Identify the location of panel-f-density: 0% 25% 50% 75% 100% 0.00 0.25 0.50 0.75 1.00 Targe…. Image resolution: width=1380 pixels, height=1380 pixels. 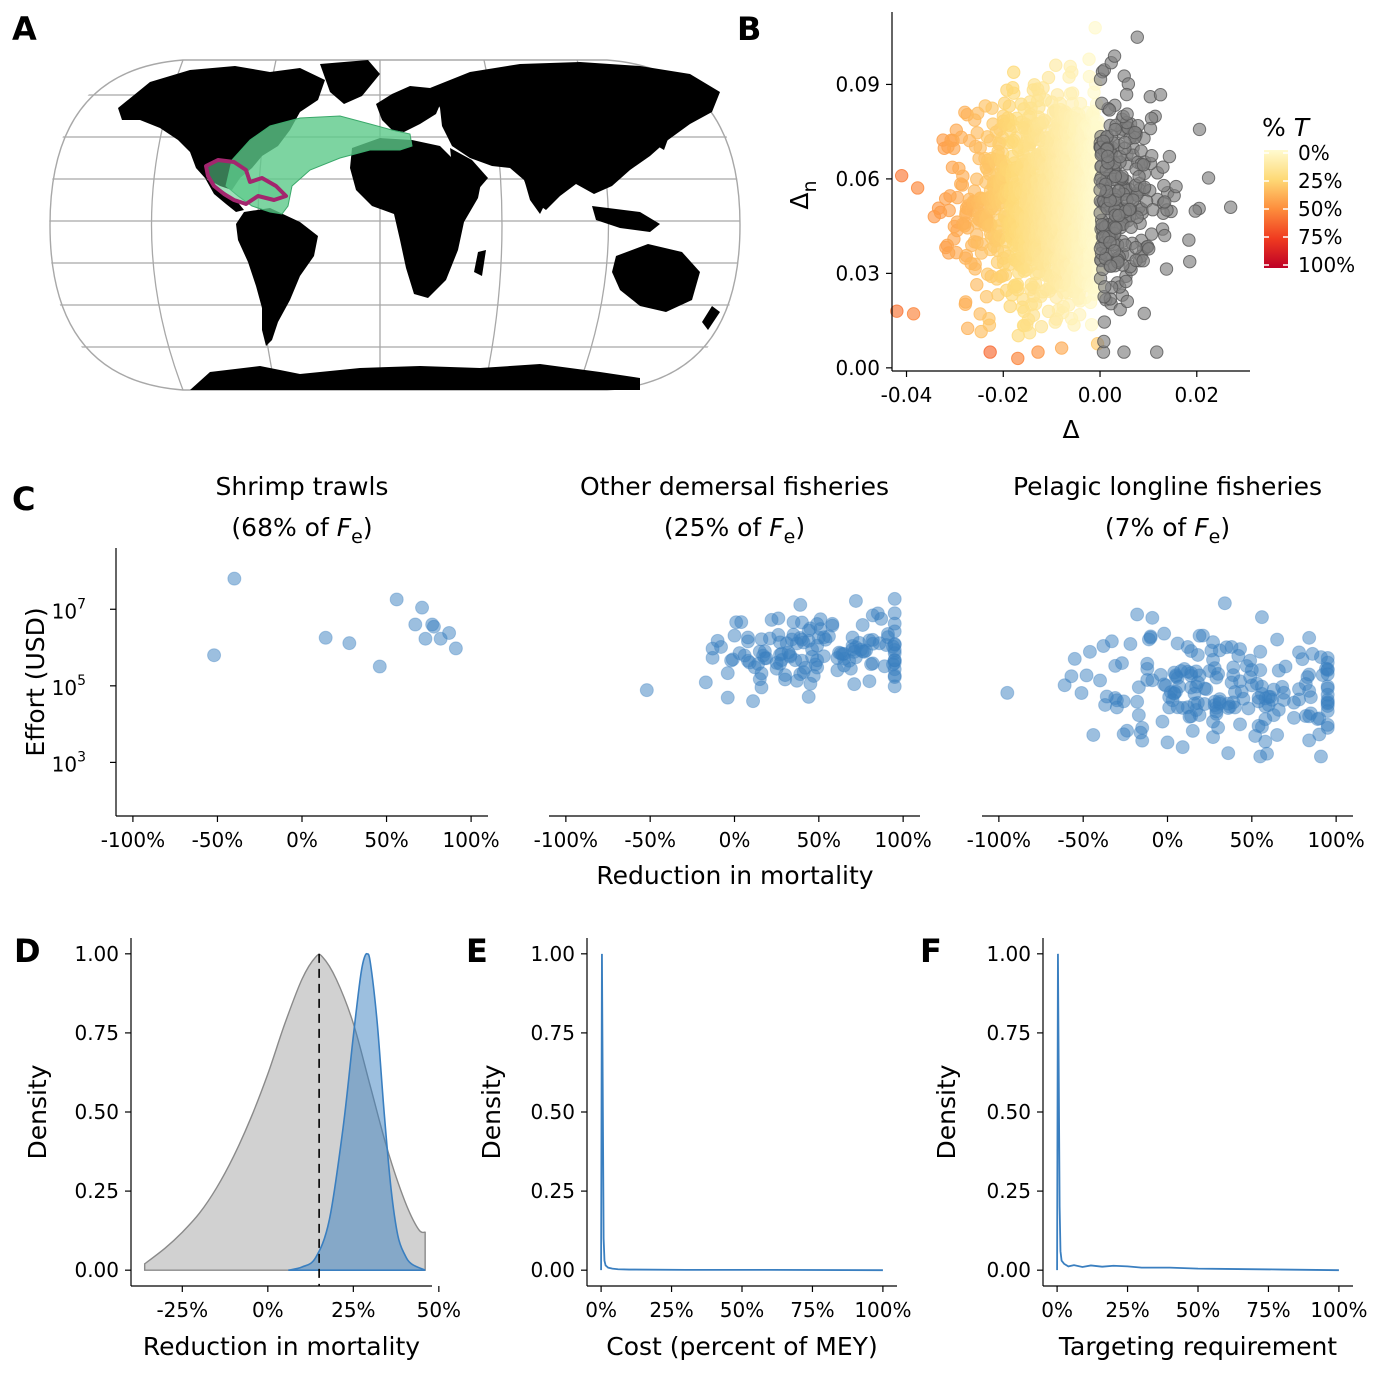
(1150, 1149).